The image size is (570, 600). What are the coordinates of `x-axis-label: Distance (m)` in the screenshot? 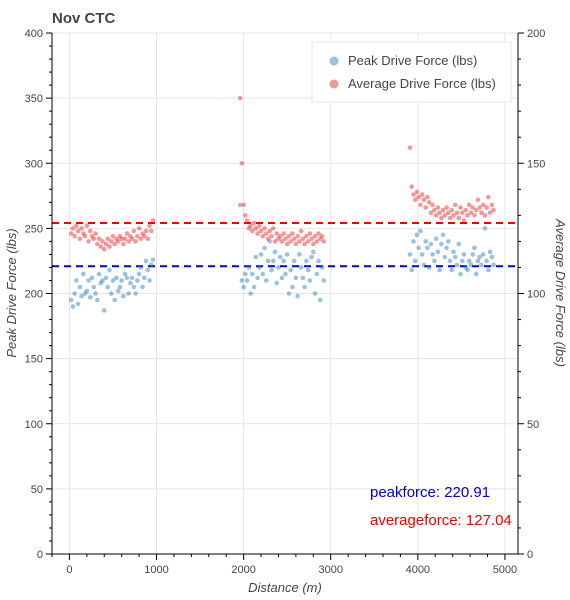 It's located at (285, 587).